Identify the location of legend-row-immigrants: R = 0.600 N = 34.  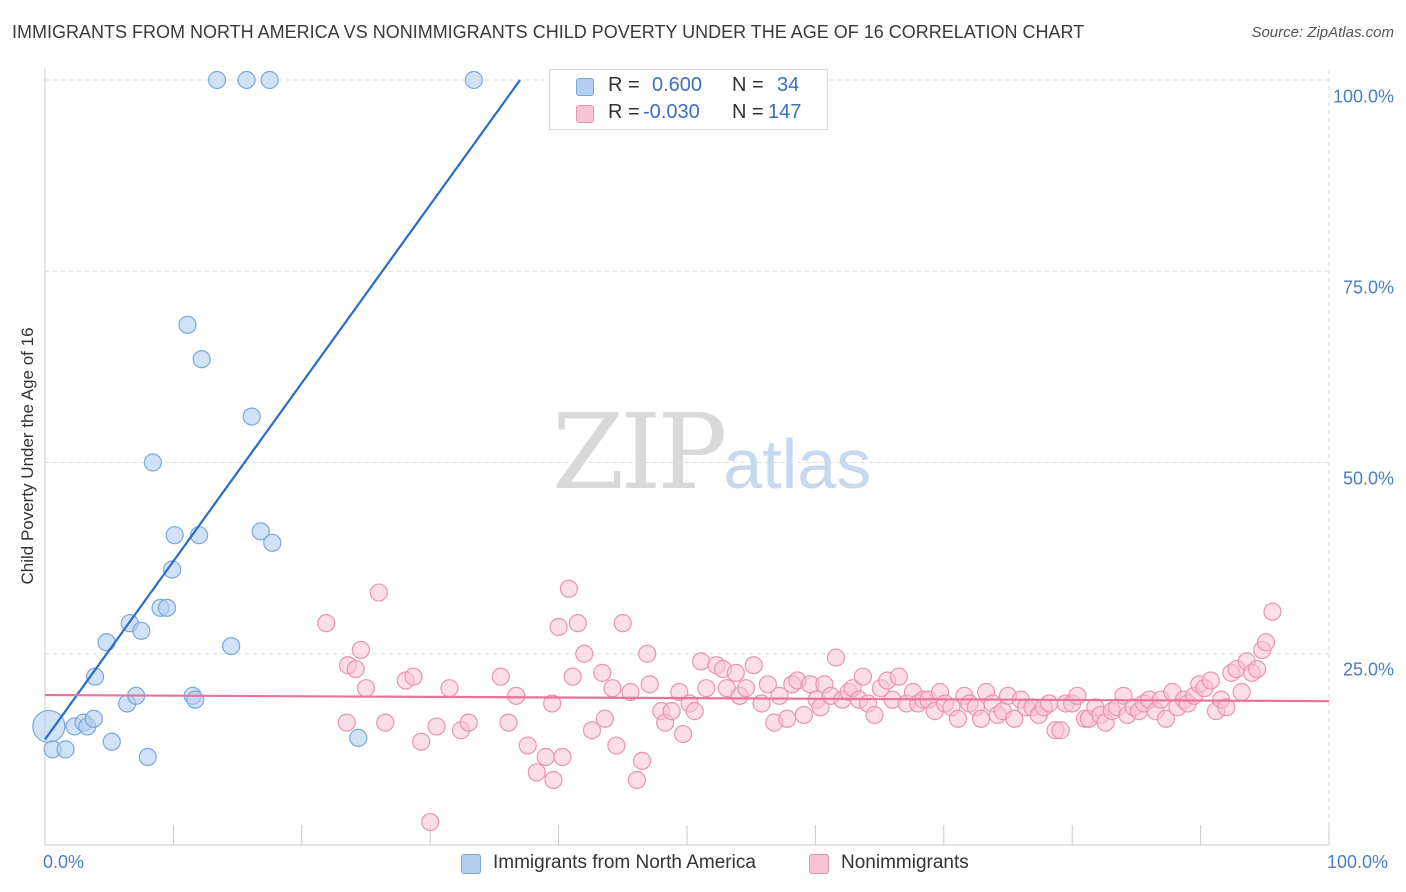
(688, 87).